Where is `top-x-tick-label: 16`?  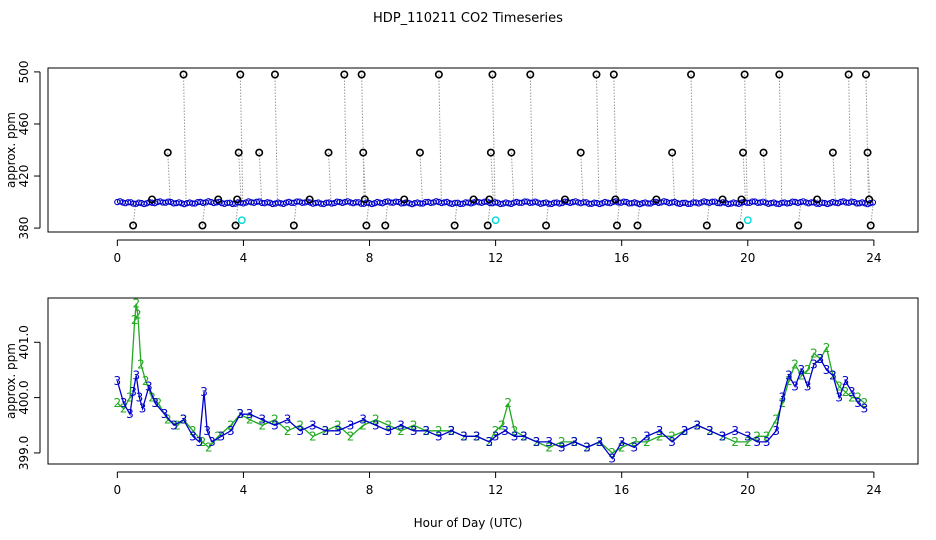 top-x-tick-label: 16 is located at coordinates (621, 258).